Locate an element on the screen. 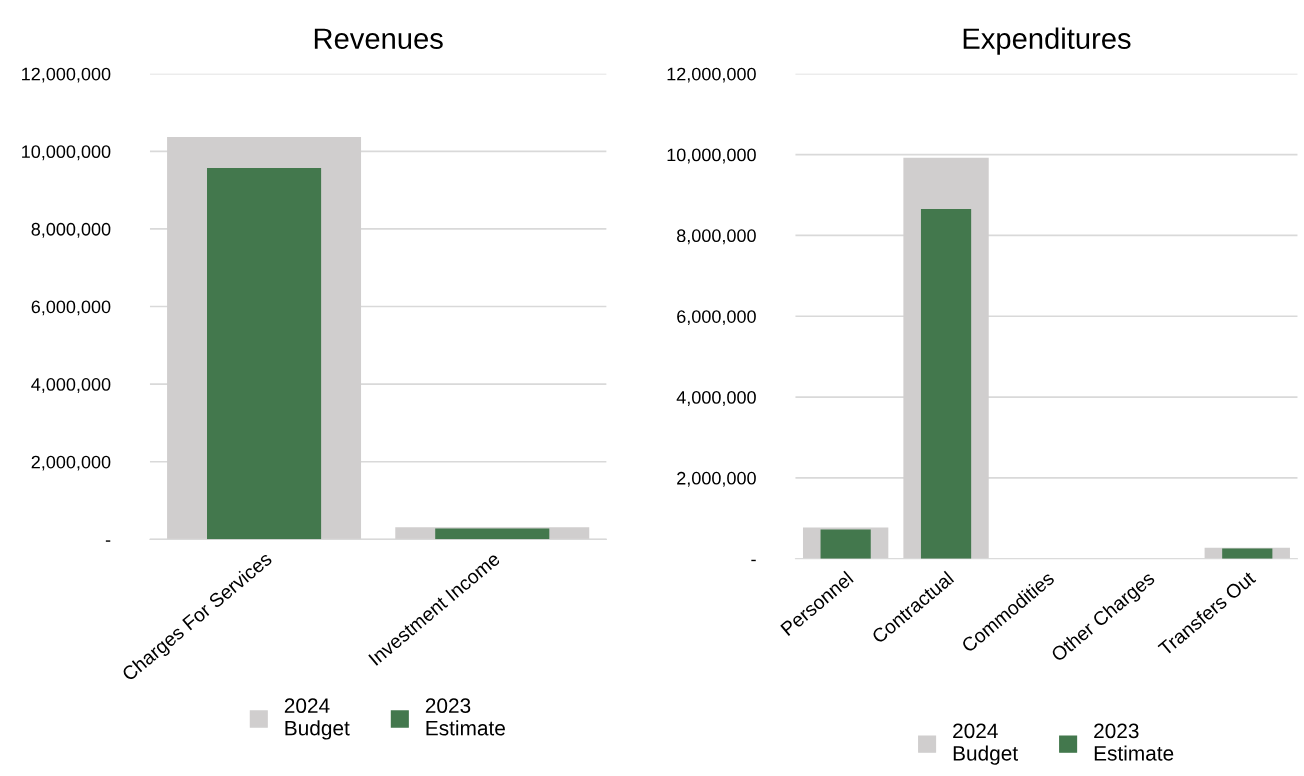 Image resolution: width=1304 pixels, height=776 pixels. chart-title: Expenditures is located at coordinates (1047, 41).